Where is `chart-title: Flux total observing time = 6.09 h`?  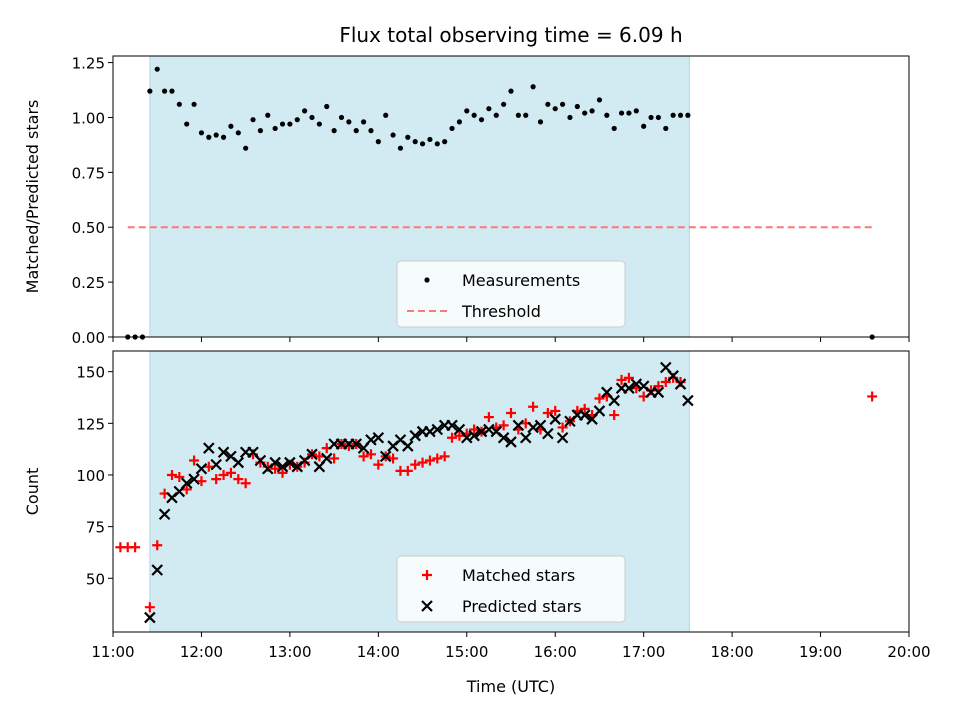 chart-title: Flux total observing time = 6.09 h is located at coordinates (510, 35).